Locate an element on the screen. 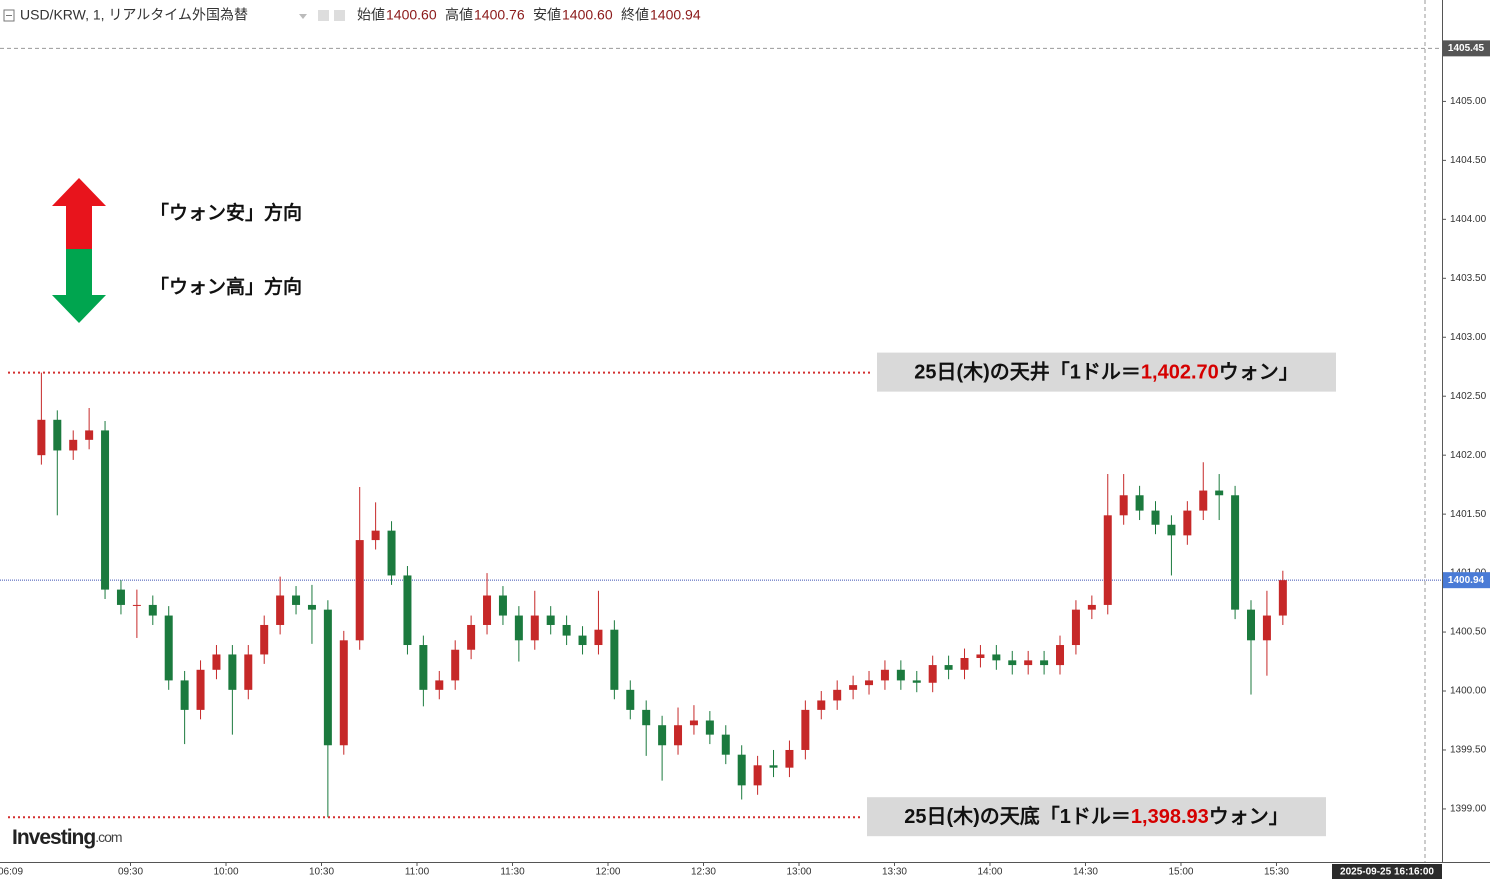 Image resolution: width=1490 pixels, height=879 pixels. y-tick-label: 1405.00 is located at coordinates (1468, 101).